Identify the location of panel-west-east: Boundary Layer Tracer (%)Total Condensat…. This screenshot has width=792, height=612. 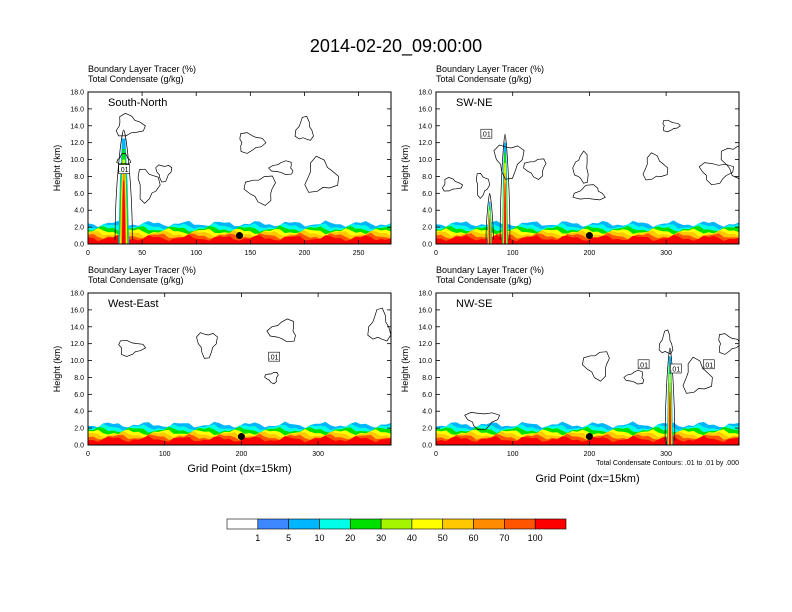
(222, 370).